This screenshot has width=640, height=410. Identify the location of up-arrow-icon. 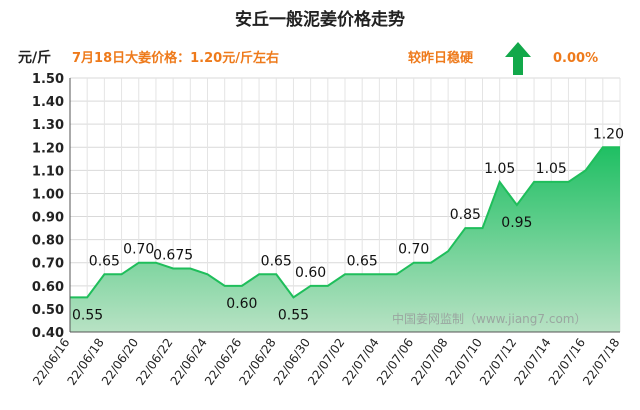
(518, 58).